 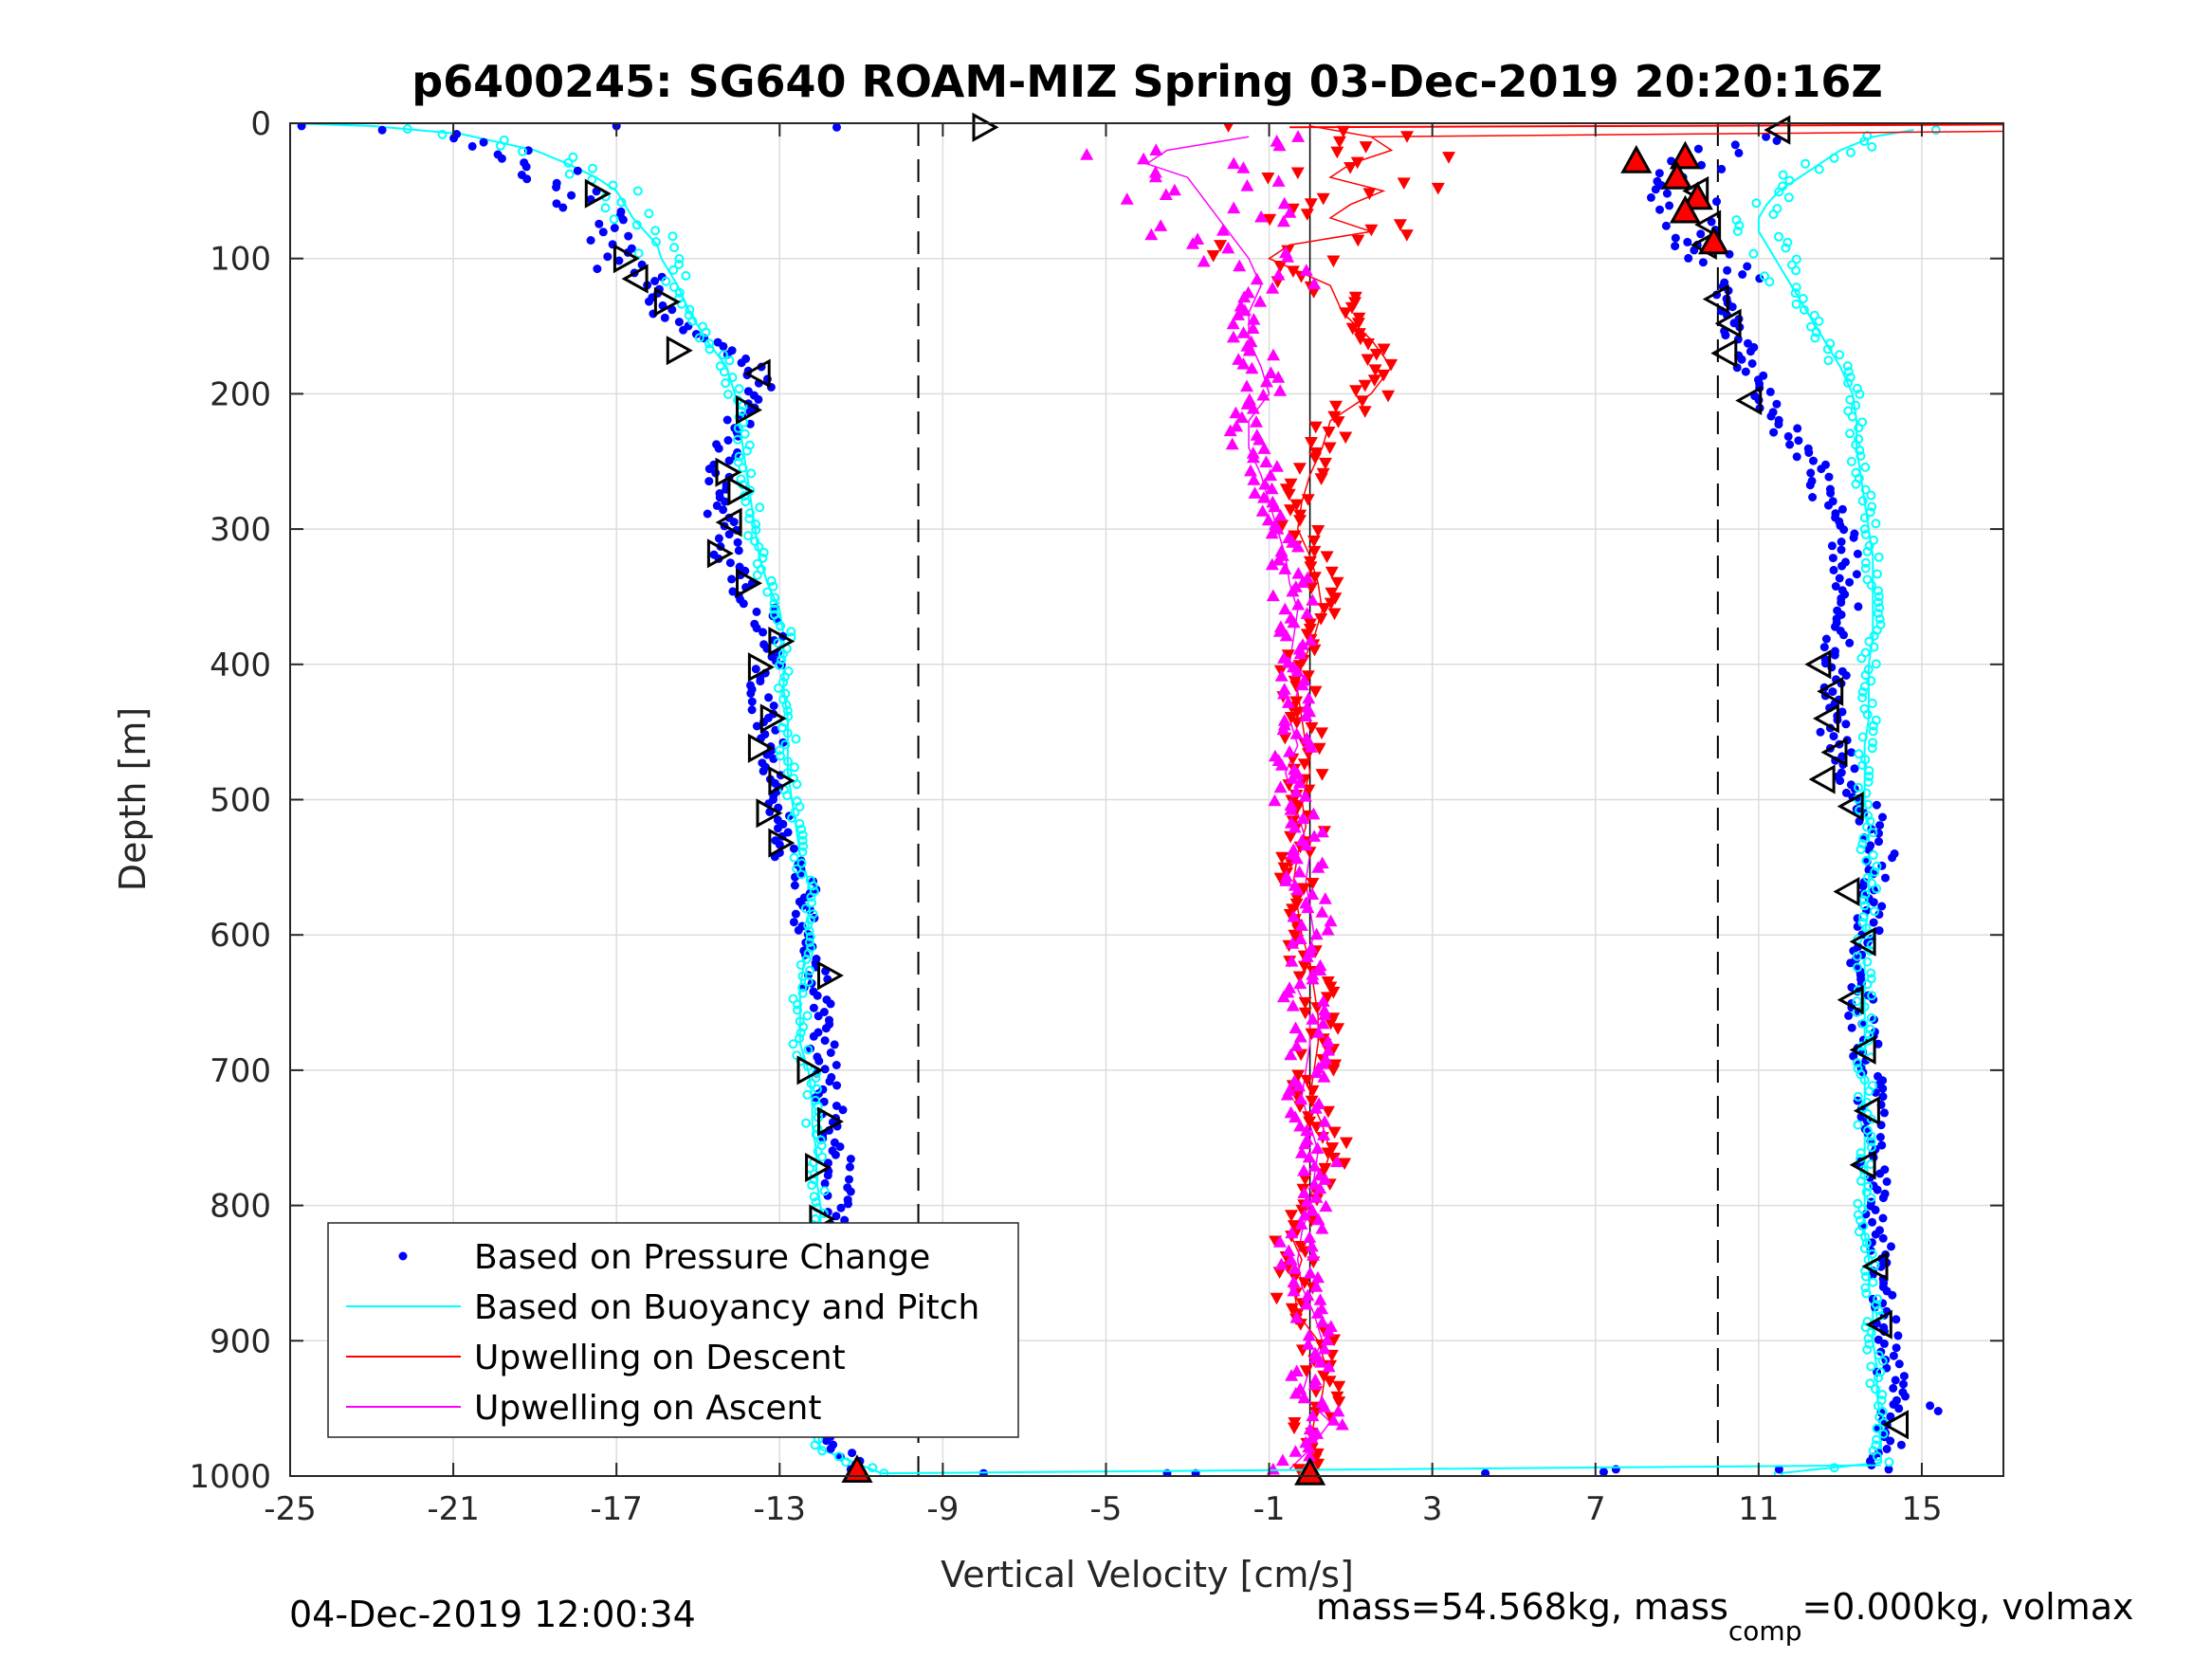 What do you see at coordinates (240, 530) in the screenshot?
I see `y-tick-label: 300` at bounding box center [240, 530].